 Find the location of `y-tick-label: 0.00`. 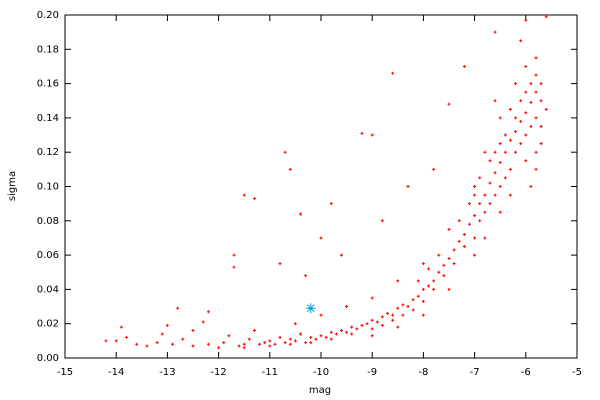

y-tick-label: 0.00 is located at coordinates (48, 358).